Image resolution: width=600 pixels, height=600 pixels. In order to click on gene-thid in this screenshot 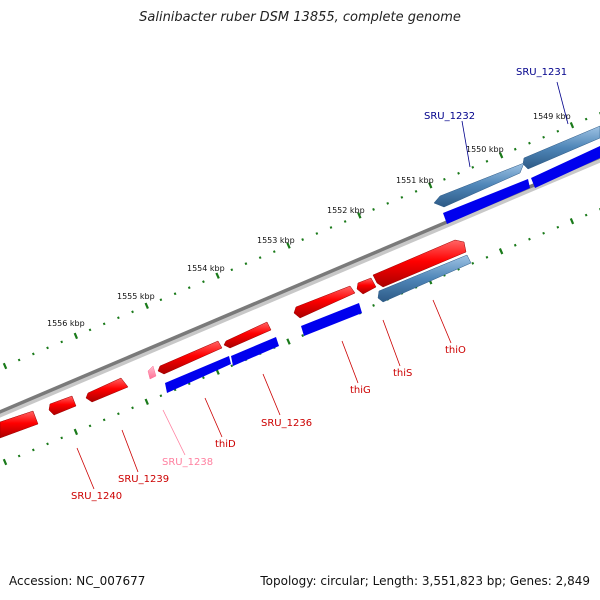, I will do `click(190, 357)`.